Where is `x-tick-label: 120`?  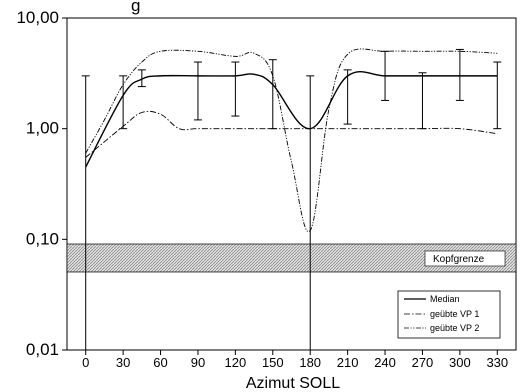 x-tick-label: 120 is located at coordinates (236, 362).